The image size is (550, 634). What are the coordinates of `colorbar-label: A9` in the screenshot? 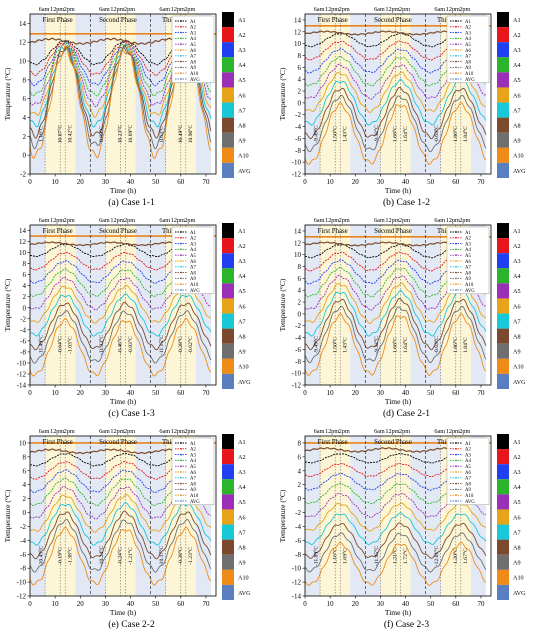 It's located at (242, 352).